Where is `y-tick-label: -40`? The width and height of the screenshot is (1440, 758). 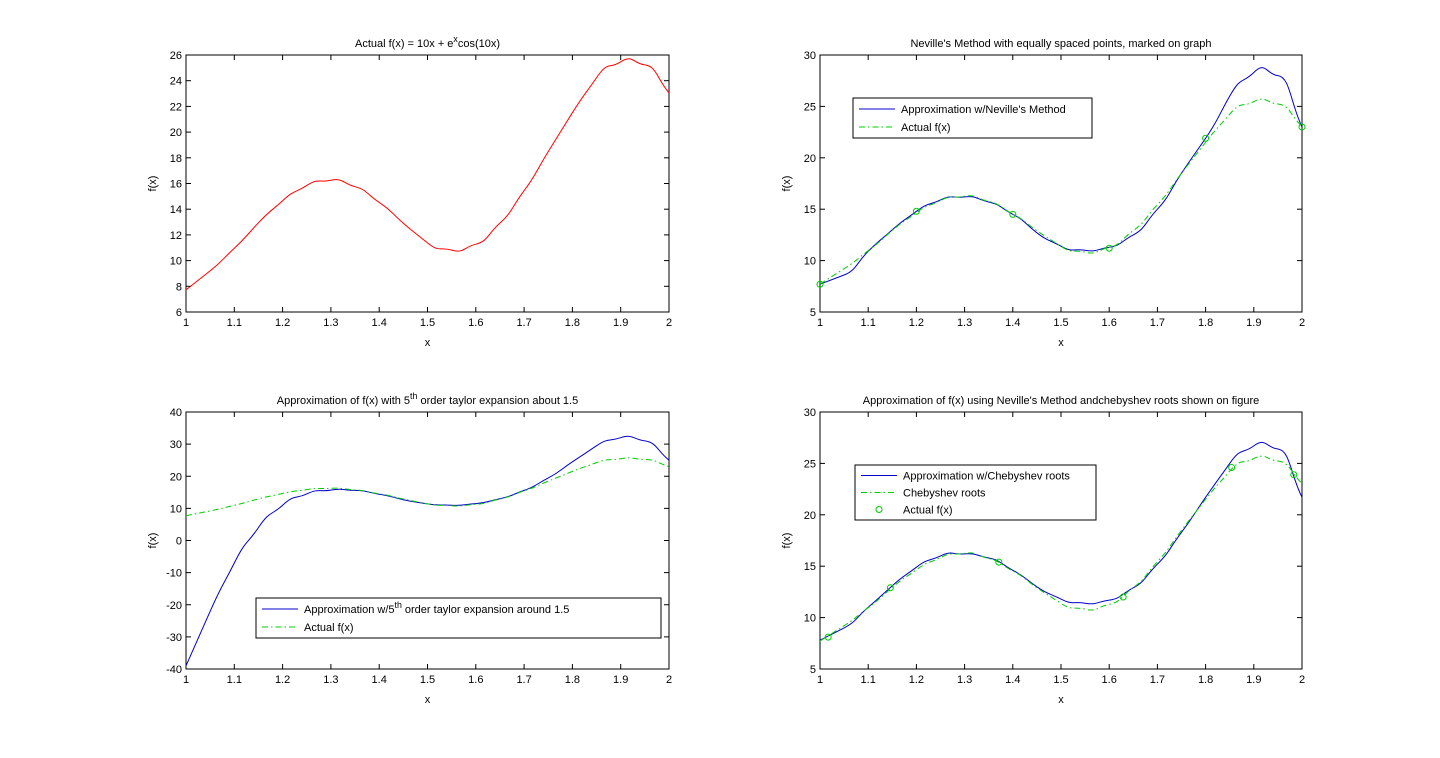 y-tick-label: -40 is located at coordinates (174, 670).